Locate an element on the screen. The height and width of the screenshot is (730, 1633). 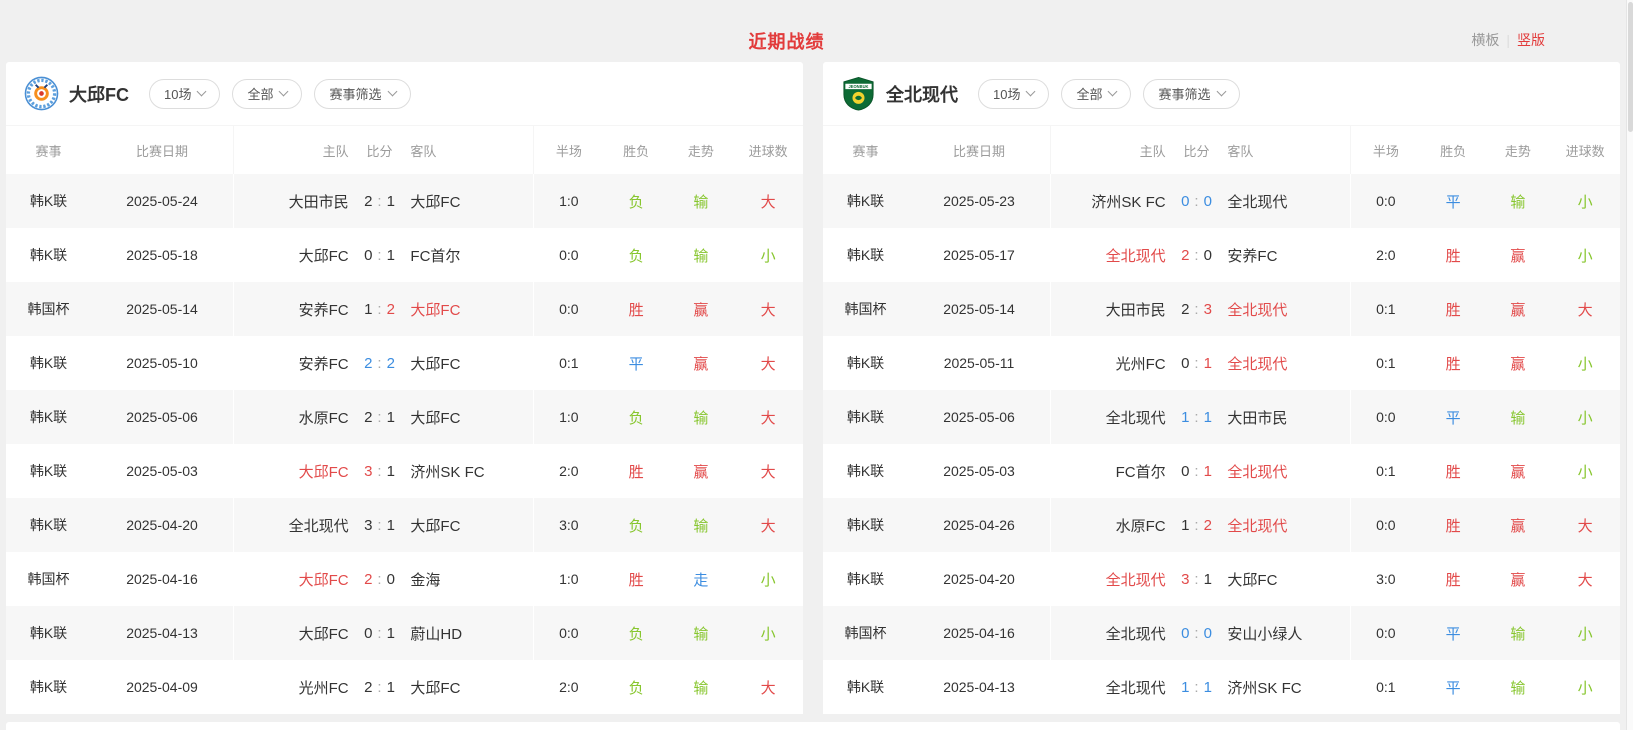
match-row: 韩K联 2025-05-03 FC首尔 0 : 1 全北现代 0:1 胜 赢 小 is located at coordinates (1221, 471).